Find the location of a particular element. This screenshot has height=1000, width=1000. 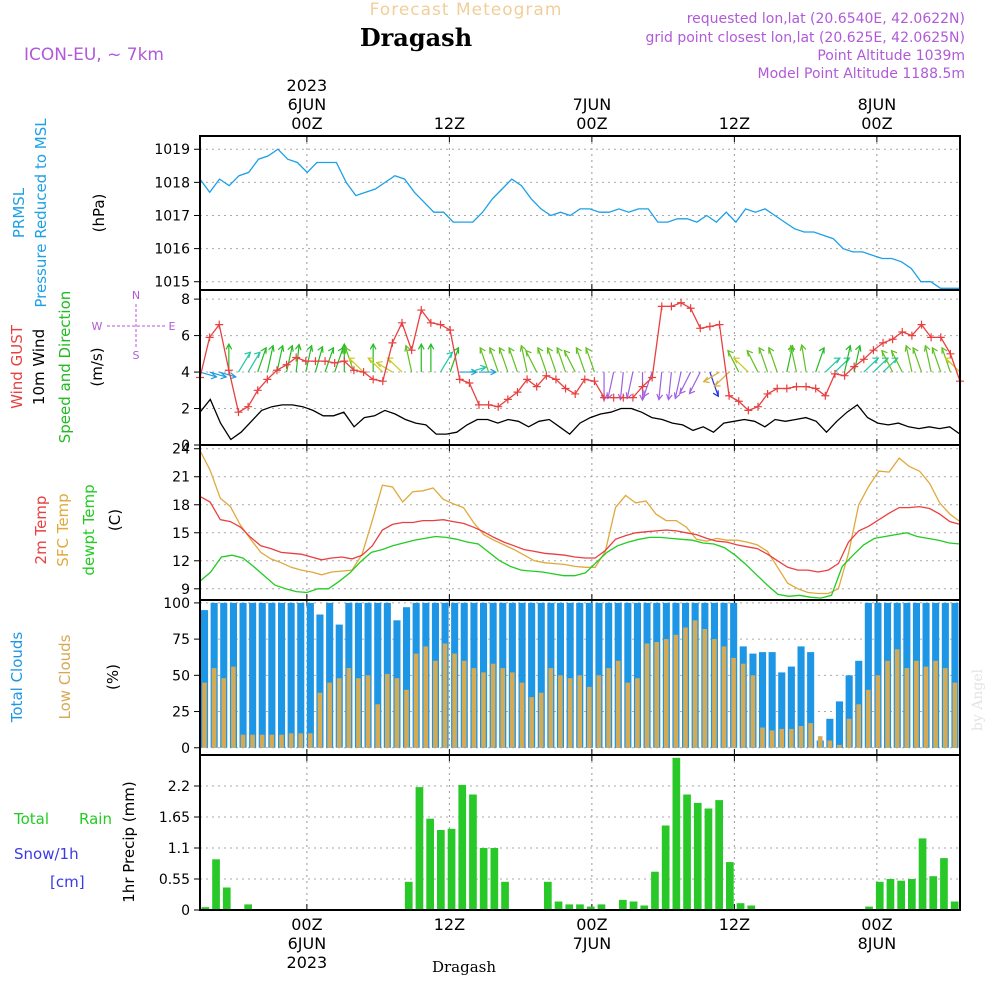

temp-ytick-label: 15 is located at coordinates (181, 534).